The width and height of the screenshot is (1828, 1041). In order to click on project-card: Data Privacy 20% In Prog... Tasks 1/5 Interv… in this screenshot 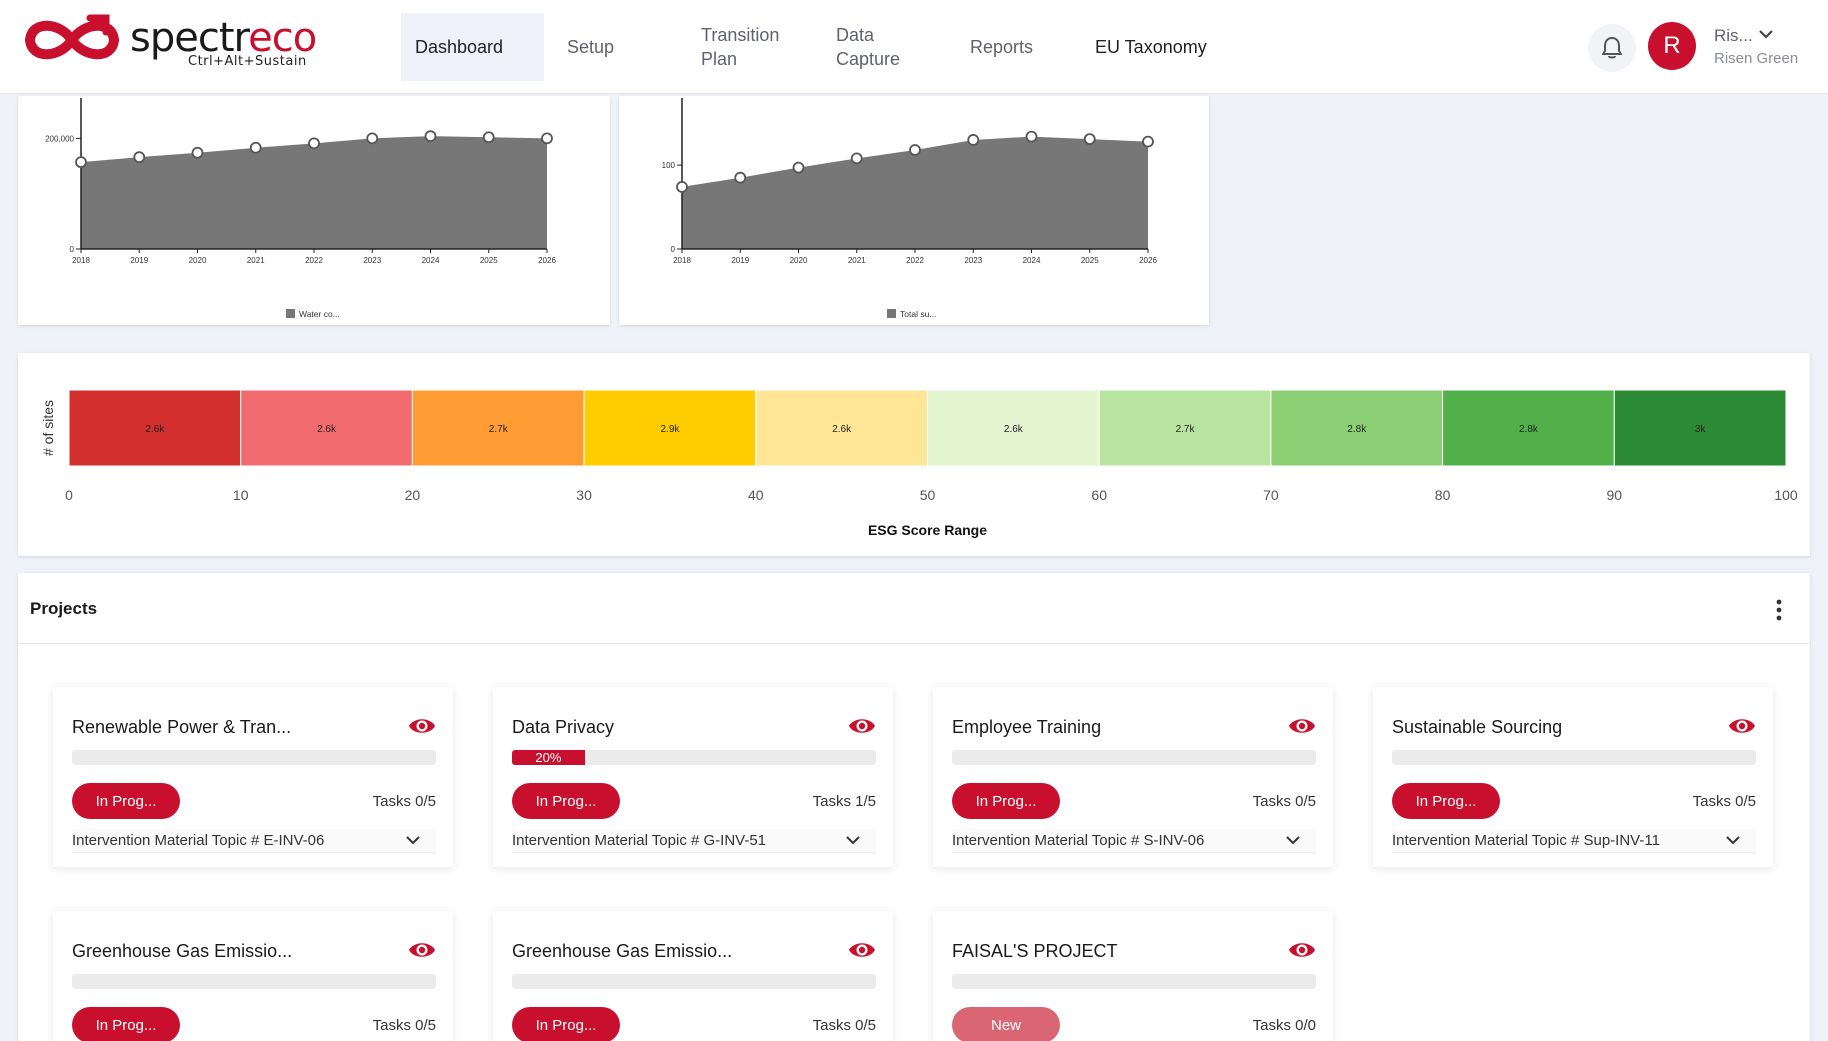, I will do `click(693, 777)`.